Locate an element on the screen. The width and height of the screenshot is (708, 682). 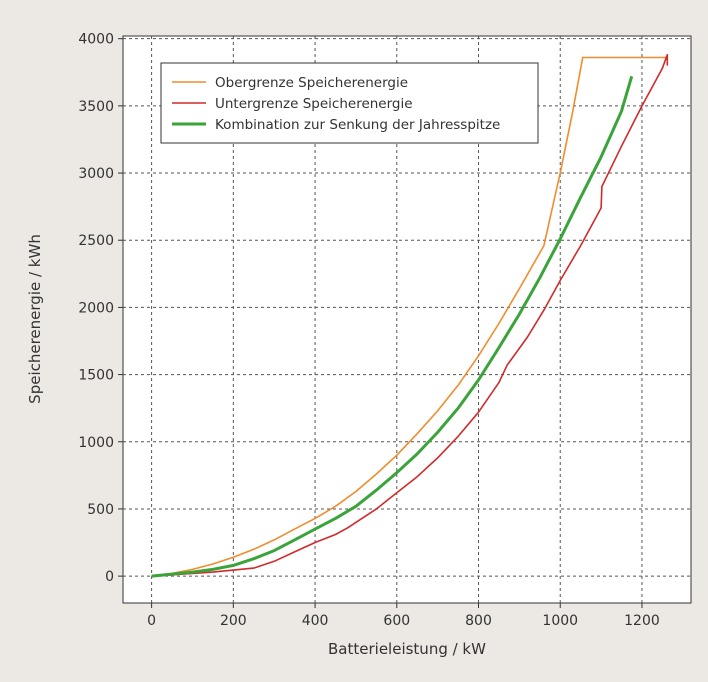
x-tick-label: 400 is located at coordinates (315, 621).